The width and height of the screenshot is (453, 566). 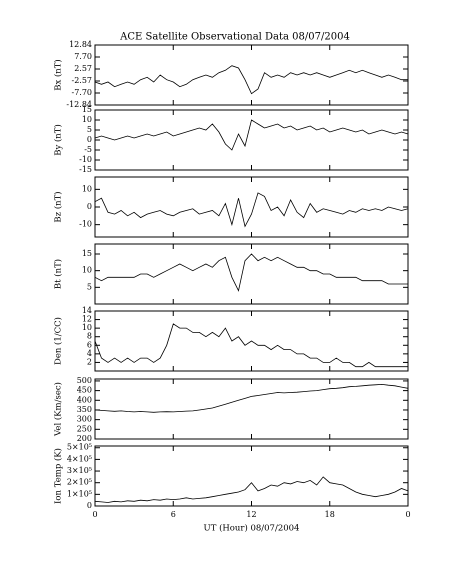 What do you see at coordinates (88, 149) in the screenshot?
I see `y-tick-label: -5` at bounding box center [88, 149].